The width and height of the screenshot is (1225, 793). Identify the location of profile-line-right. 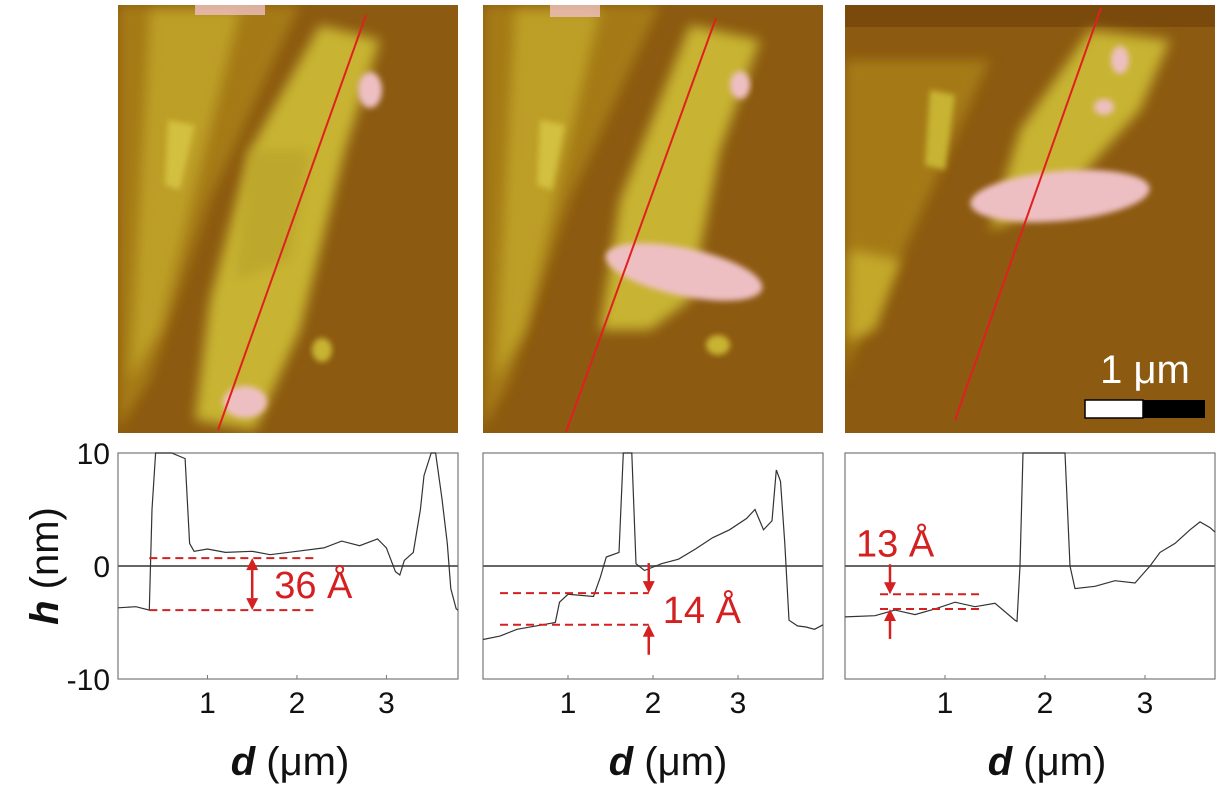
(1028, 214).